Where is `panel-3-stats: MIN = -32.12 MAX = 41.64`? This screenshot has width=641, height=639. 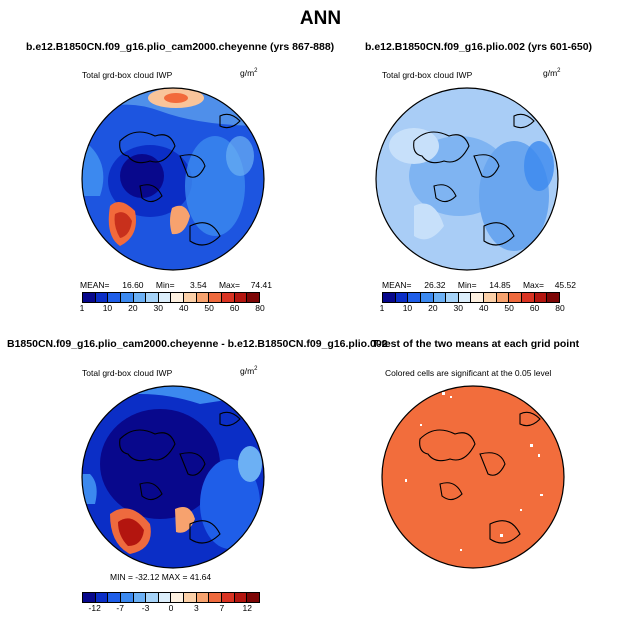 panel-3-stats: MIN = -32.12 MAX = 41.64 is located at coordinates (161, 577).